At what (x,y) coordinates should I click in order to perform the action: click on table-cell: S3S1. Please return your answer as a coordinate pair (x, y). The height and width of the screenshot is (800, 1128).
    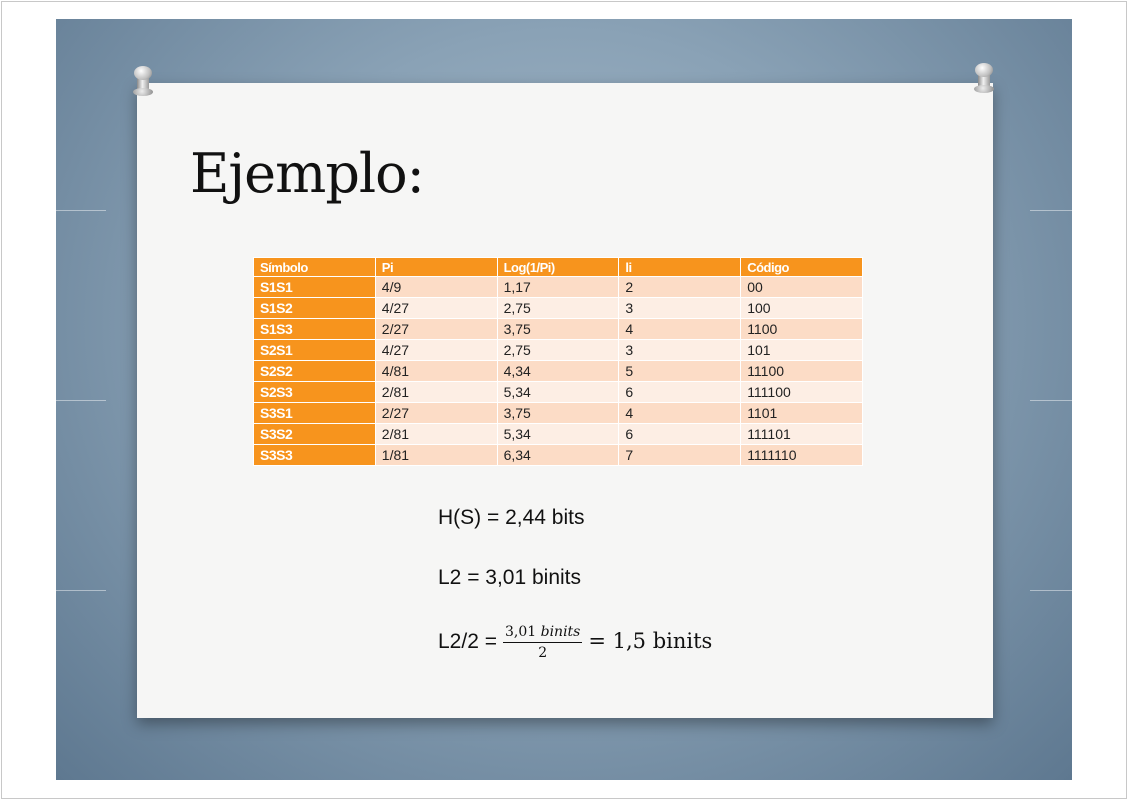
    Looking at the image, I should click on (314, 413).